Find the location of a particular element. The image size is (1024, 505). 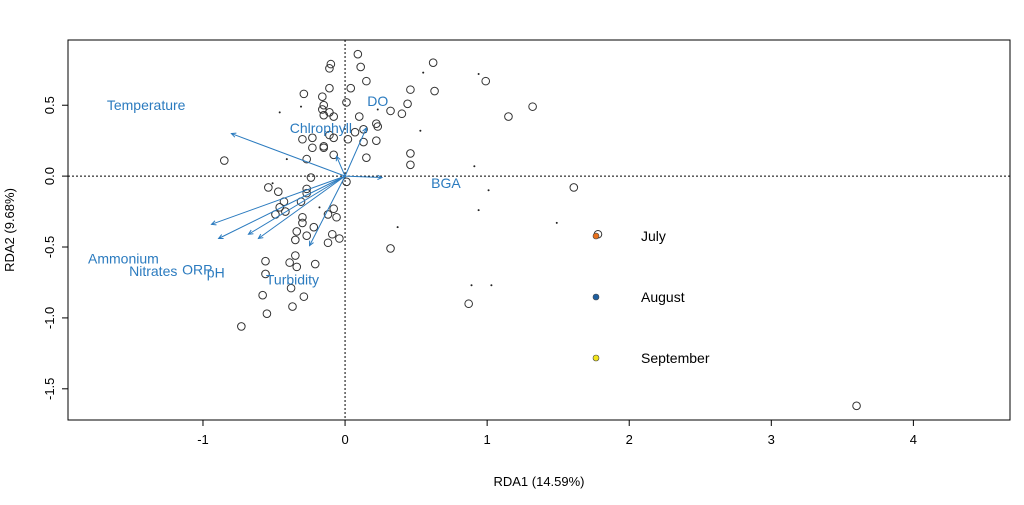

arrow-orp is located at coordinates (297, 205).